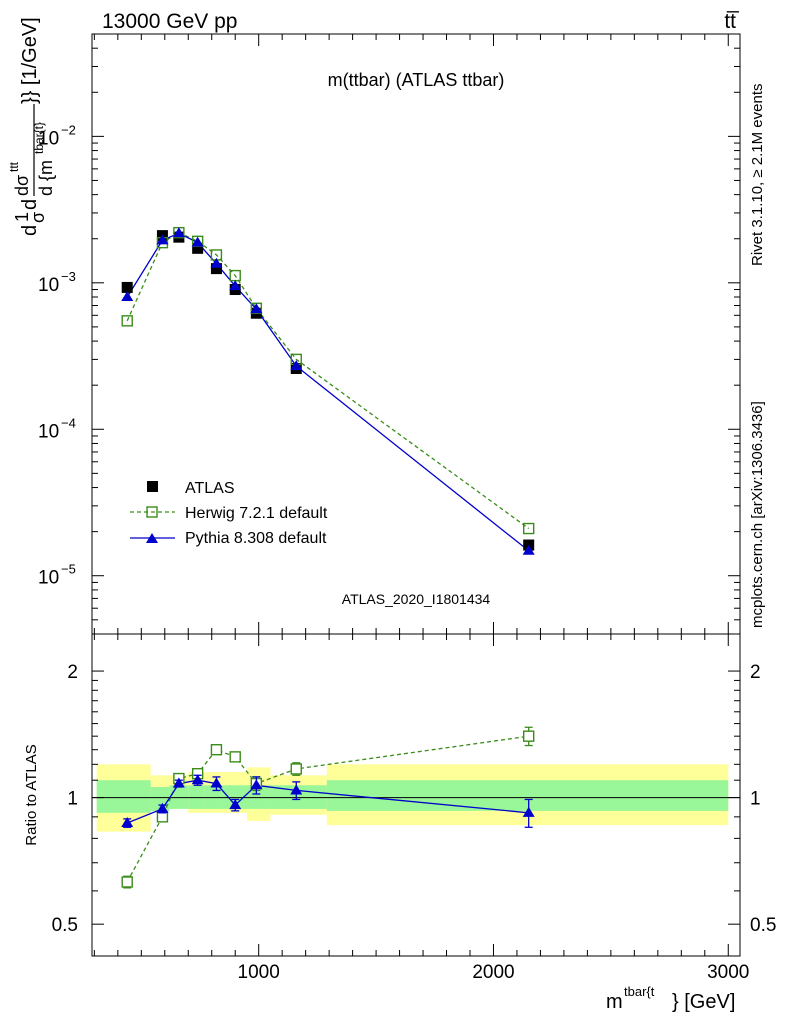  Describe the element at coordinates (22, 217) in the screenshot. I see `ylabel-one: 1` at that location.